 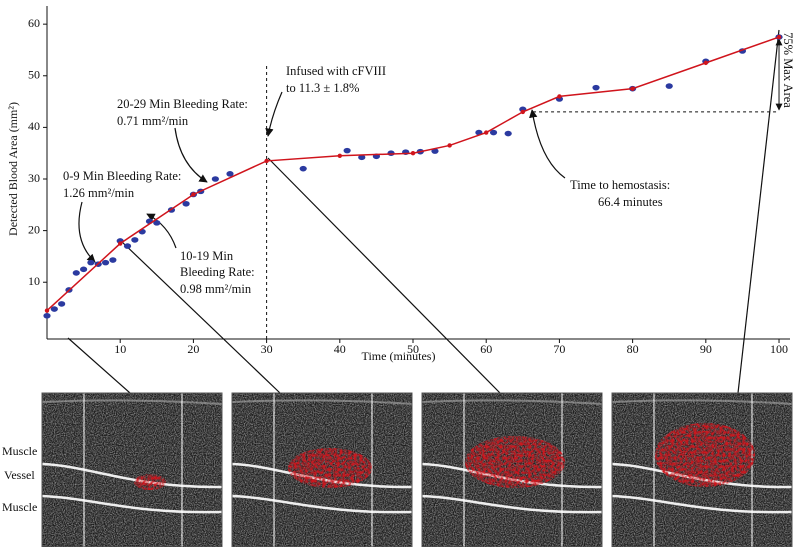 What do you see at coordinates (322, 88) in the screenshot?
I see `annotation: to 11.3 ± 1.8%` at bounding box center [322, 88].